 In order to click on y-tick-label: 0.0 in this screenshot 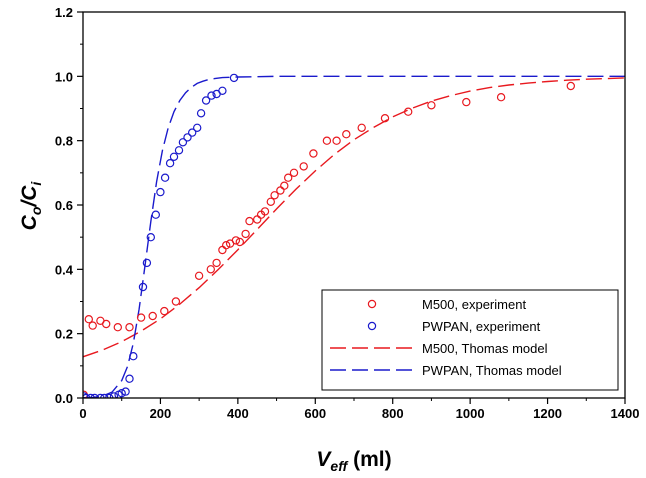, I will do `click(64, 398)`.